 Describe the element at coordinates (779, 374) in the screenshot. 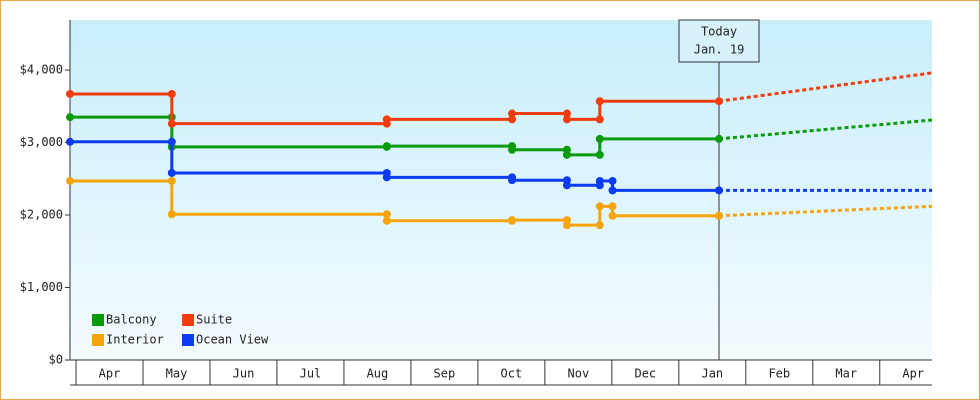

I see `x-tick-label: Feb` at that location.